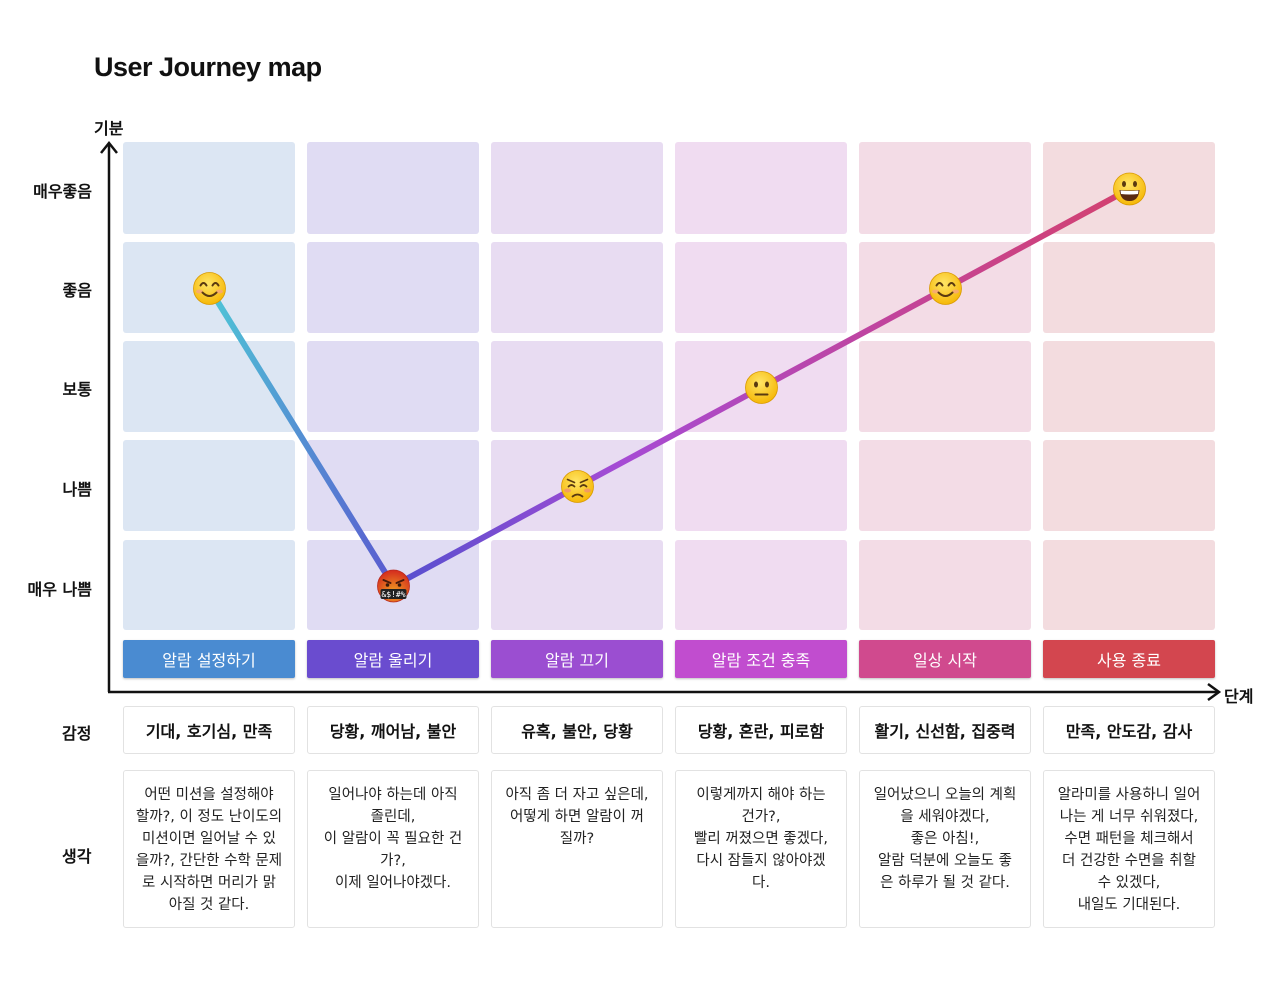  Describe the element at coordinates (208, 67) in the screenshot. I see `page-title: User Journey map` at that location.